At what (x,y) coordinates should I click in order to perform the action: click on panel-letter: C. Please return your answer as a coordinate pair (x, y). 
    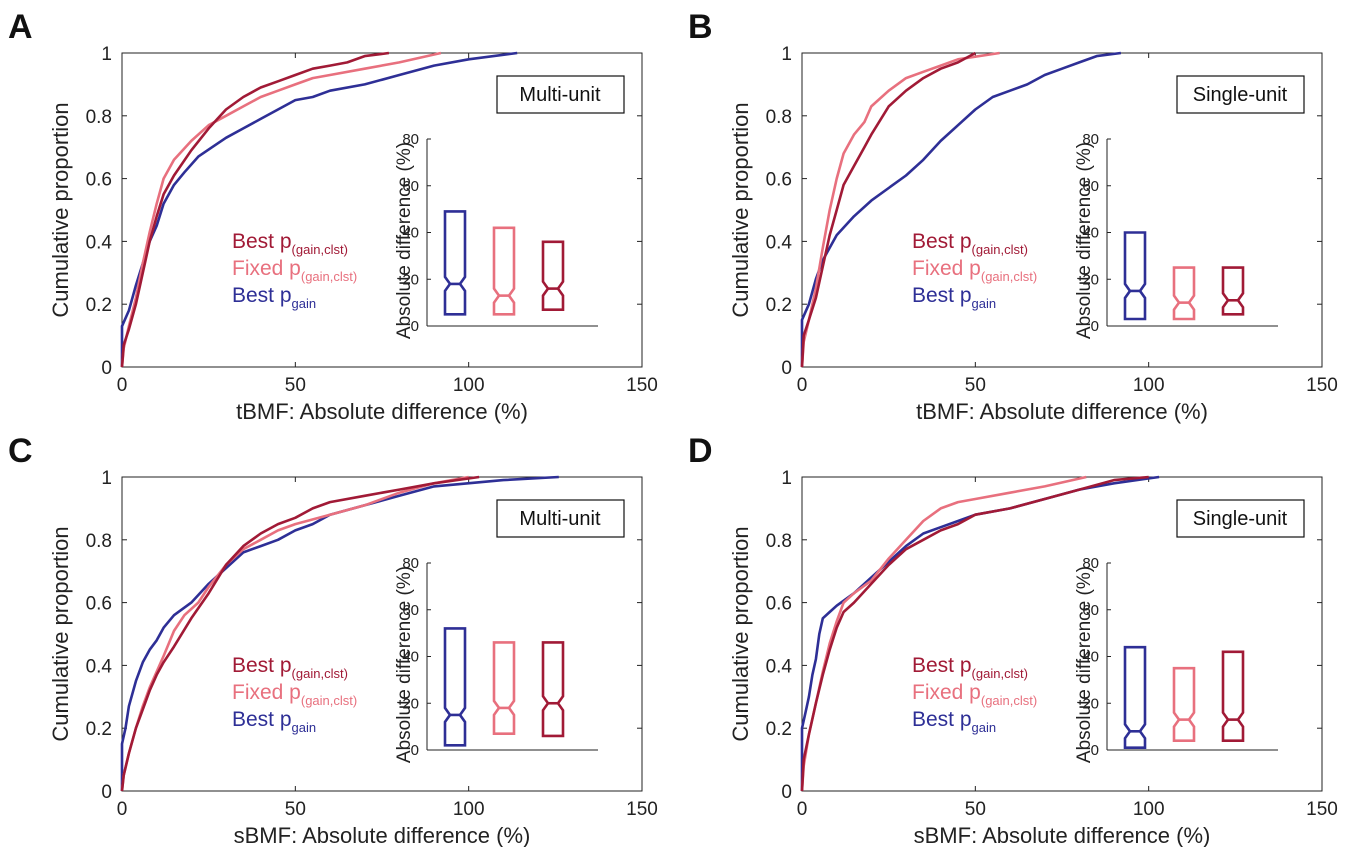
    Looking at the image, I should click on (20, 451).